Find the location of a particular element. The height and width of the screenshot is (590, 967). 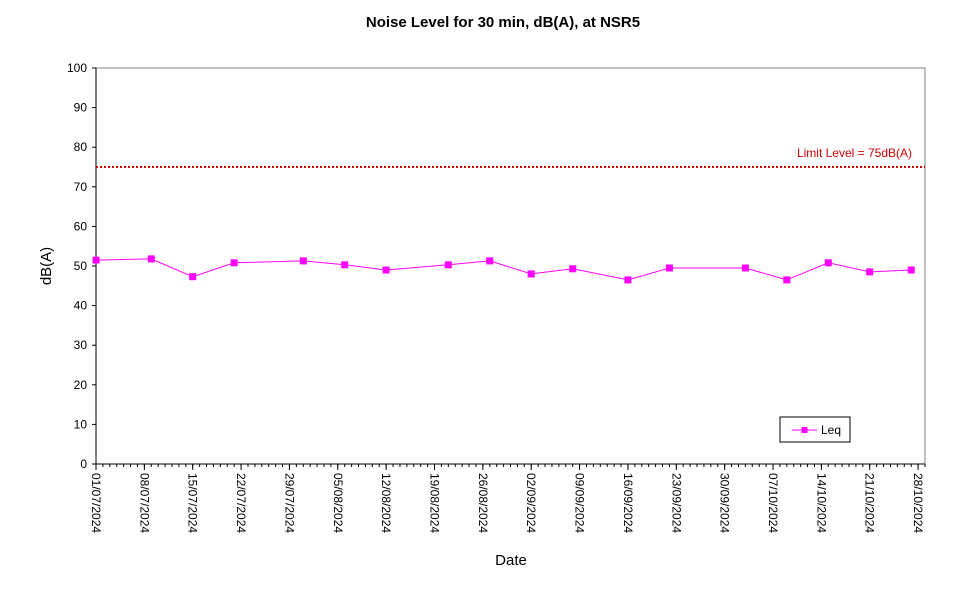

legend: Leq is located at coordinates (815, 429).